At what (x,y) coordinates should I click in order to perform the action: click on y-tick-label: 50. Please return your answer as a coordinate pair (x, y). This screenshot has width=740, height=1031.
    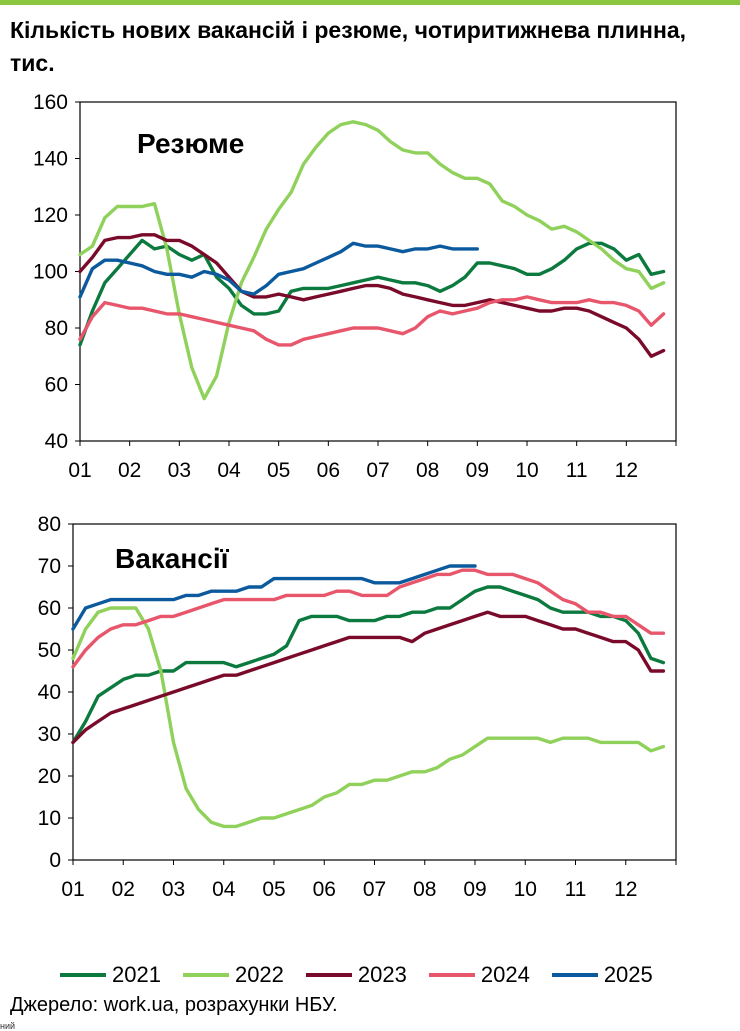
    Looking at the image, I should click on (49, 650).